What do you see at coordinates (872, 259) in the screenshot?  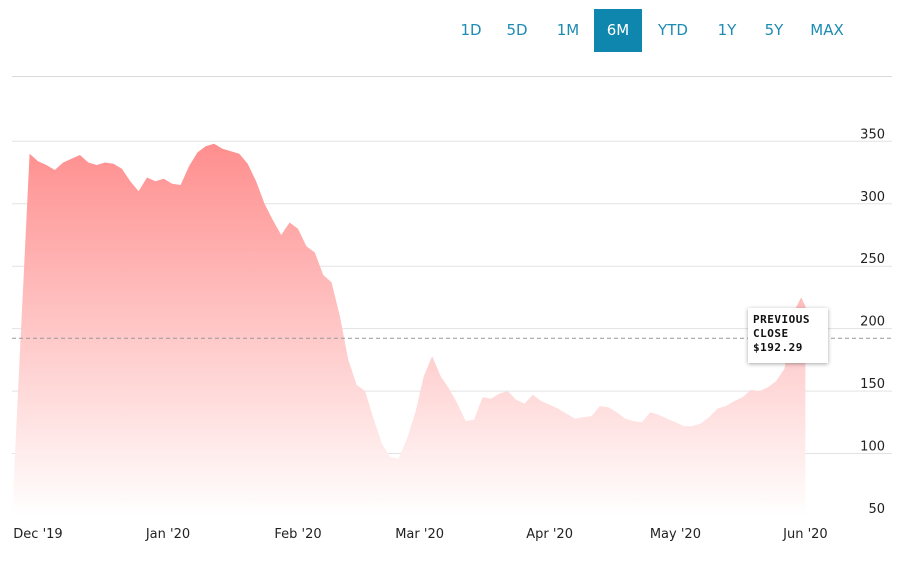 I see `y-tick-label: 250` at bounding box center [872, 259].